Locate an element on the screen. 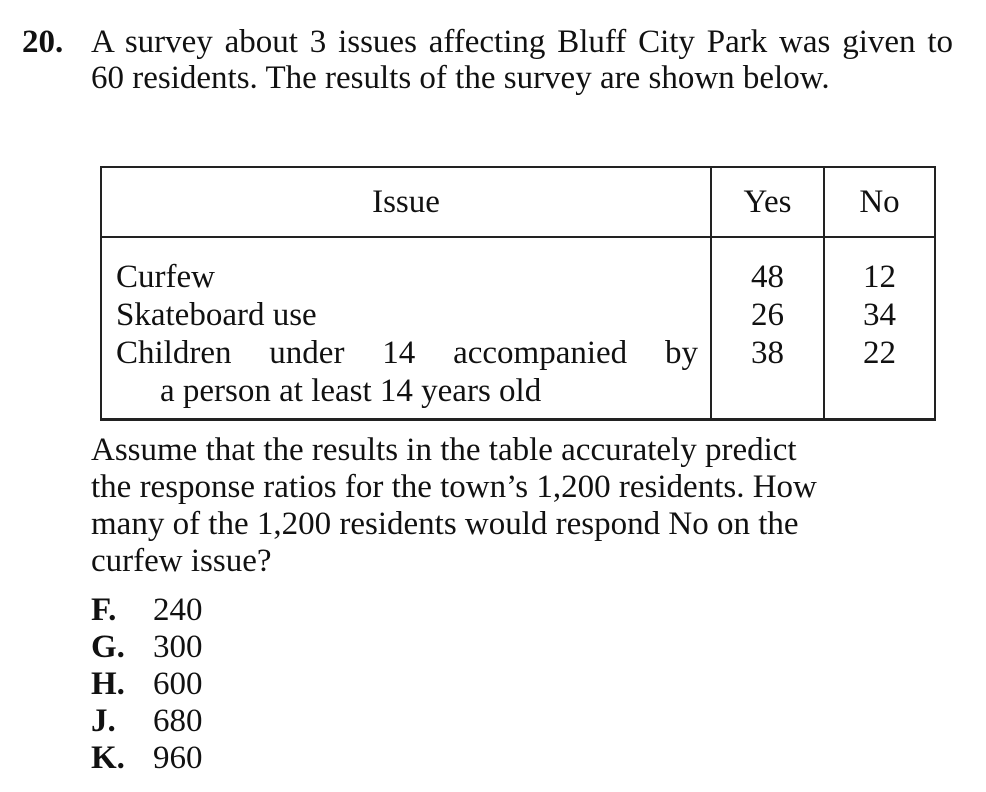 The image size is (986, 792). issue-column-header: Issue is located at coordinates (405, 202).